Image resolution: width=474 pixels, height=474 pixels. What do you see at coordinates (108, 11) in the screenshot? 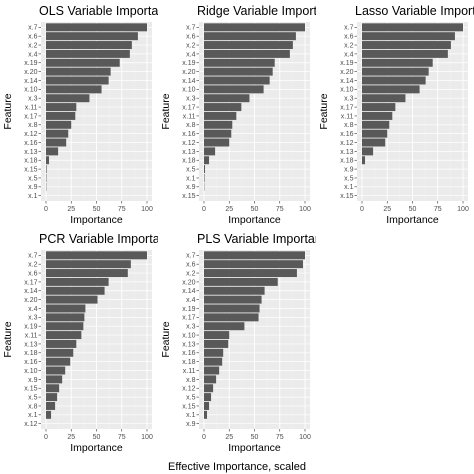
I see `chart-title: OLS Variable Importance` at bounding box center [108, 11].